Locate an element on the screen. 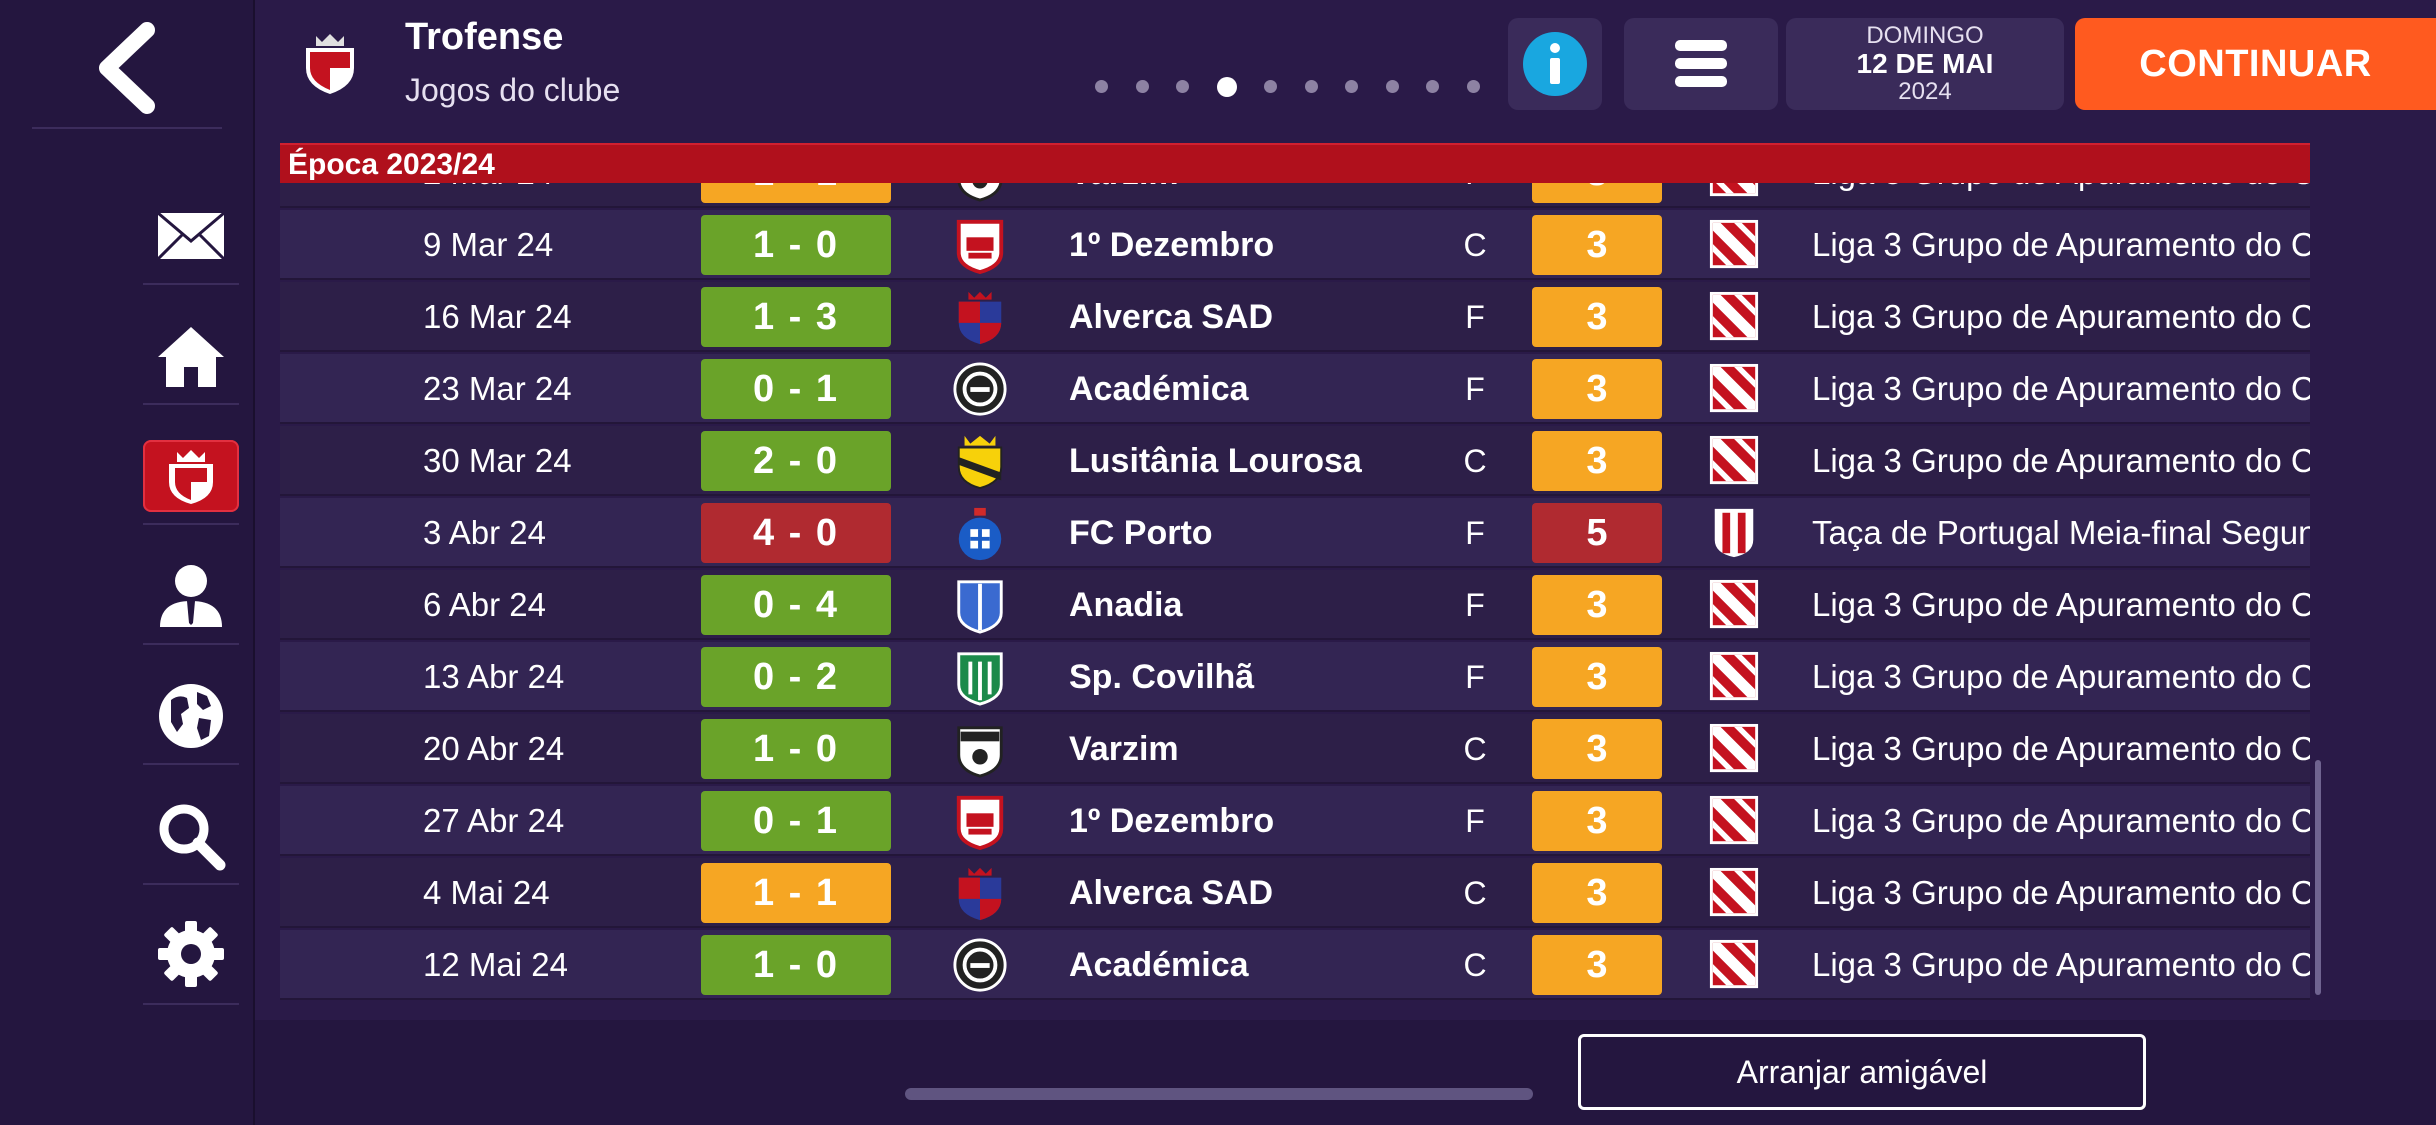 The height and width of the screenshot is (1125, 2436). match-score: 1 - 1 is located at coordinates (796, 193).